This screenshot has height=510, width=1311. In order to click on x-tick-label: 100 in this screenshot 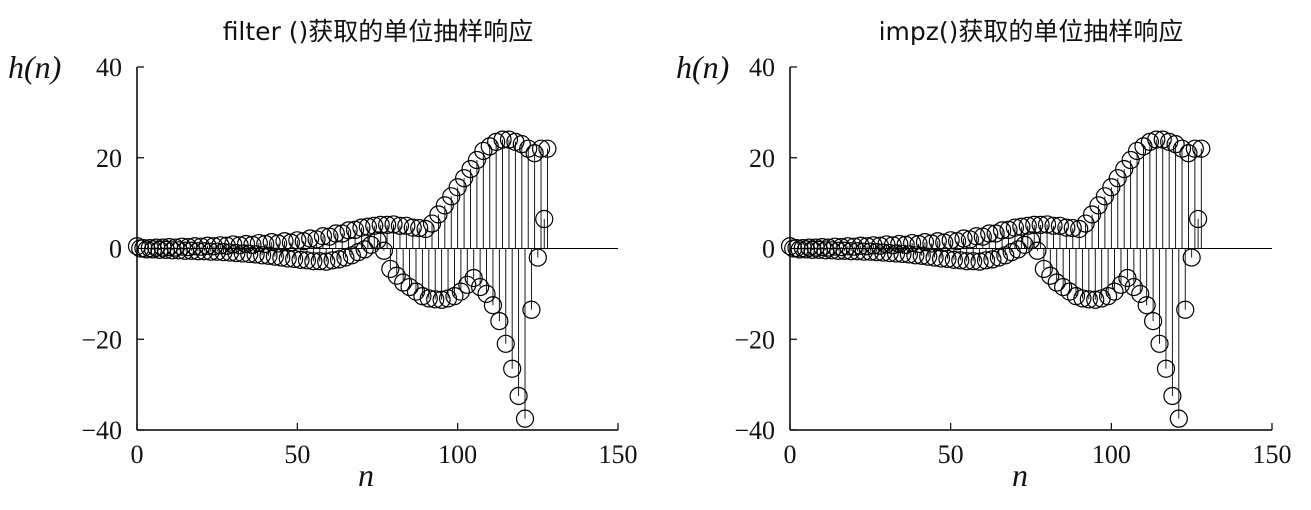, I will do `click(457, 454)`.